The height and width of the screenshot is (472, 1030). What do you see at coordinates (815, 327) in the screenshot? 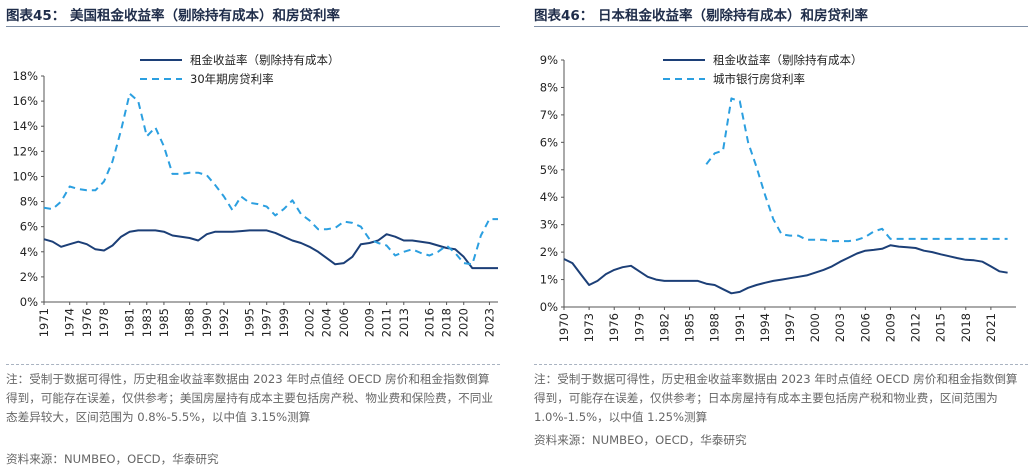
I see `x-tick-label: 2000` at bounding box center [815, 327].